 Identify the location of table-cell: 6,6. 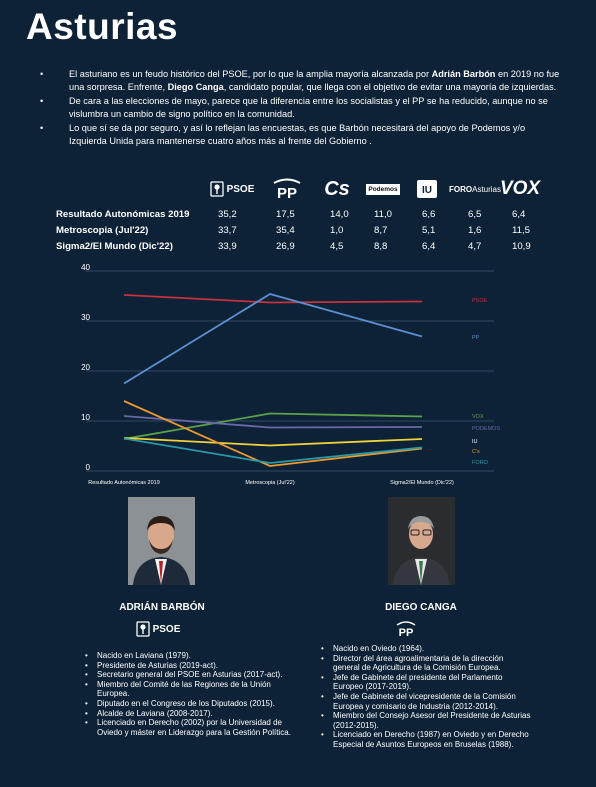
(429, 214).